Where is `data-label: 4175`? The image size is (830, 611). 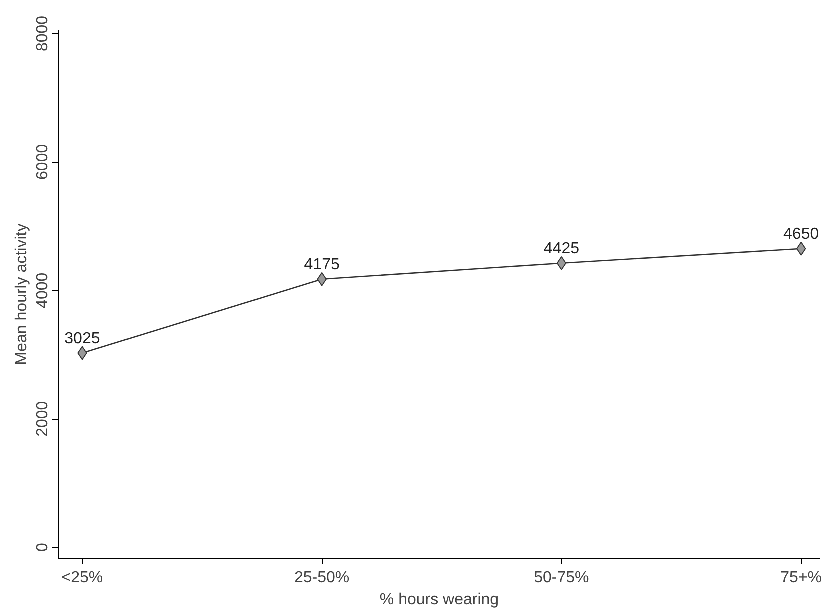
data-label: 4175 is located at coordinates (322, 265).